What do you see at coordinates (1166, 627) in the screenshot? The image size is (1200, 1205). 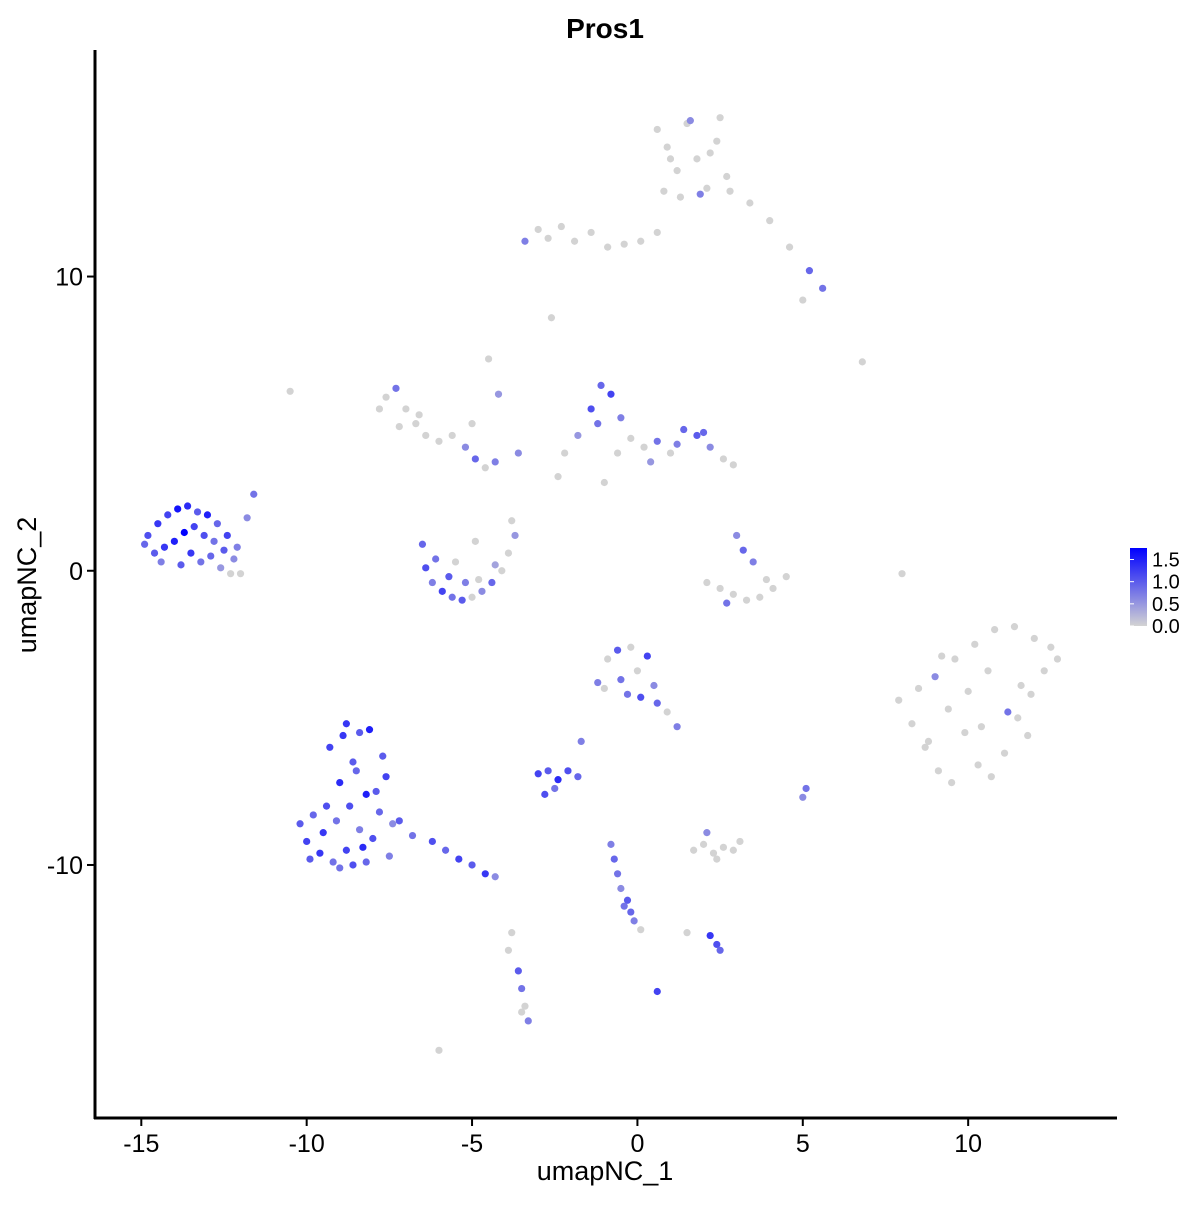 I see `colorbar-label: 0.0` at bounding box center [1166, 627].